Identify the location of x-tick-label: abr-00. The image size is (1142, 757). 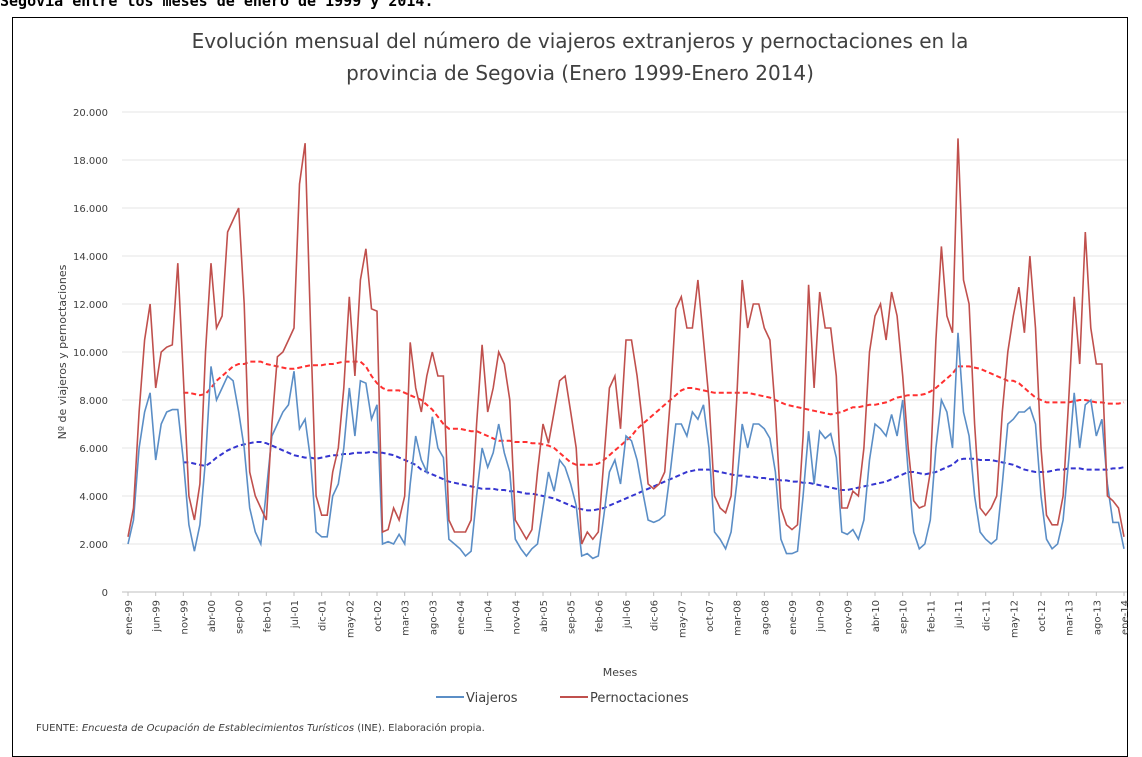
(212, 616).